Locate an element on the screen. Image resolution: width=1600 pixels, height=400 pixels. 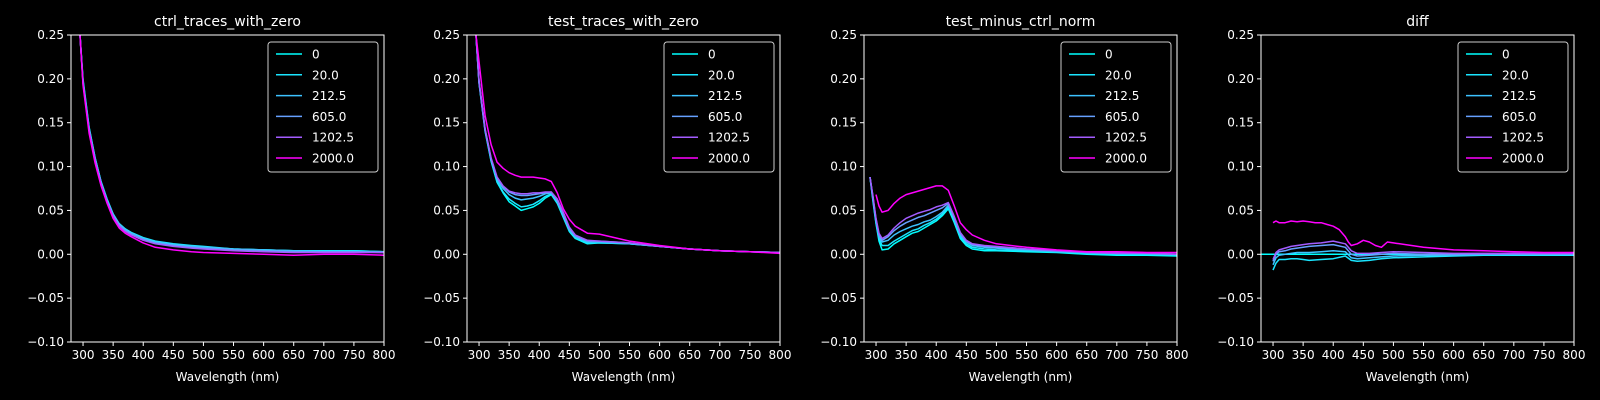
chart-title: test_minus_ctrl_norm is located at coordinates (1021, 22).